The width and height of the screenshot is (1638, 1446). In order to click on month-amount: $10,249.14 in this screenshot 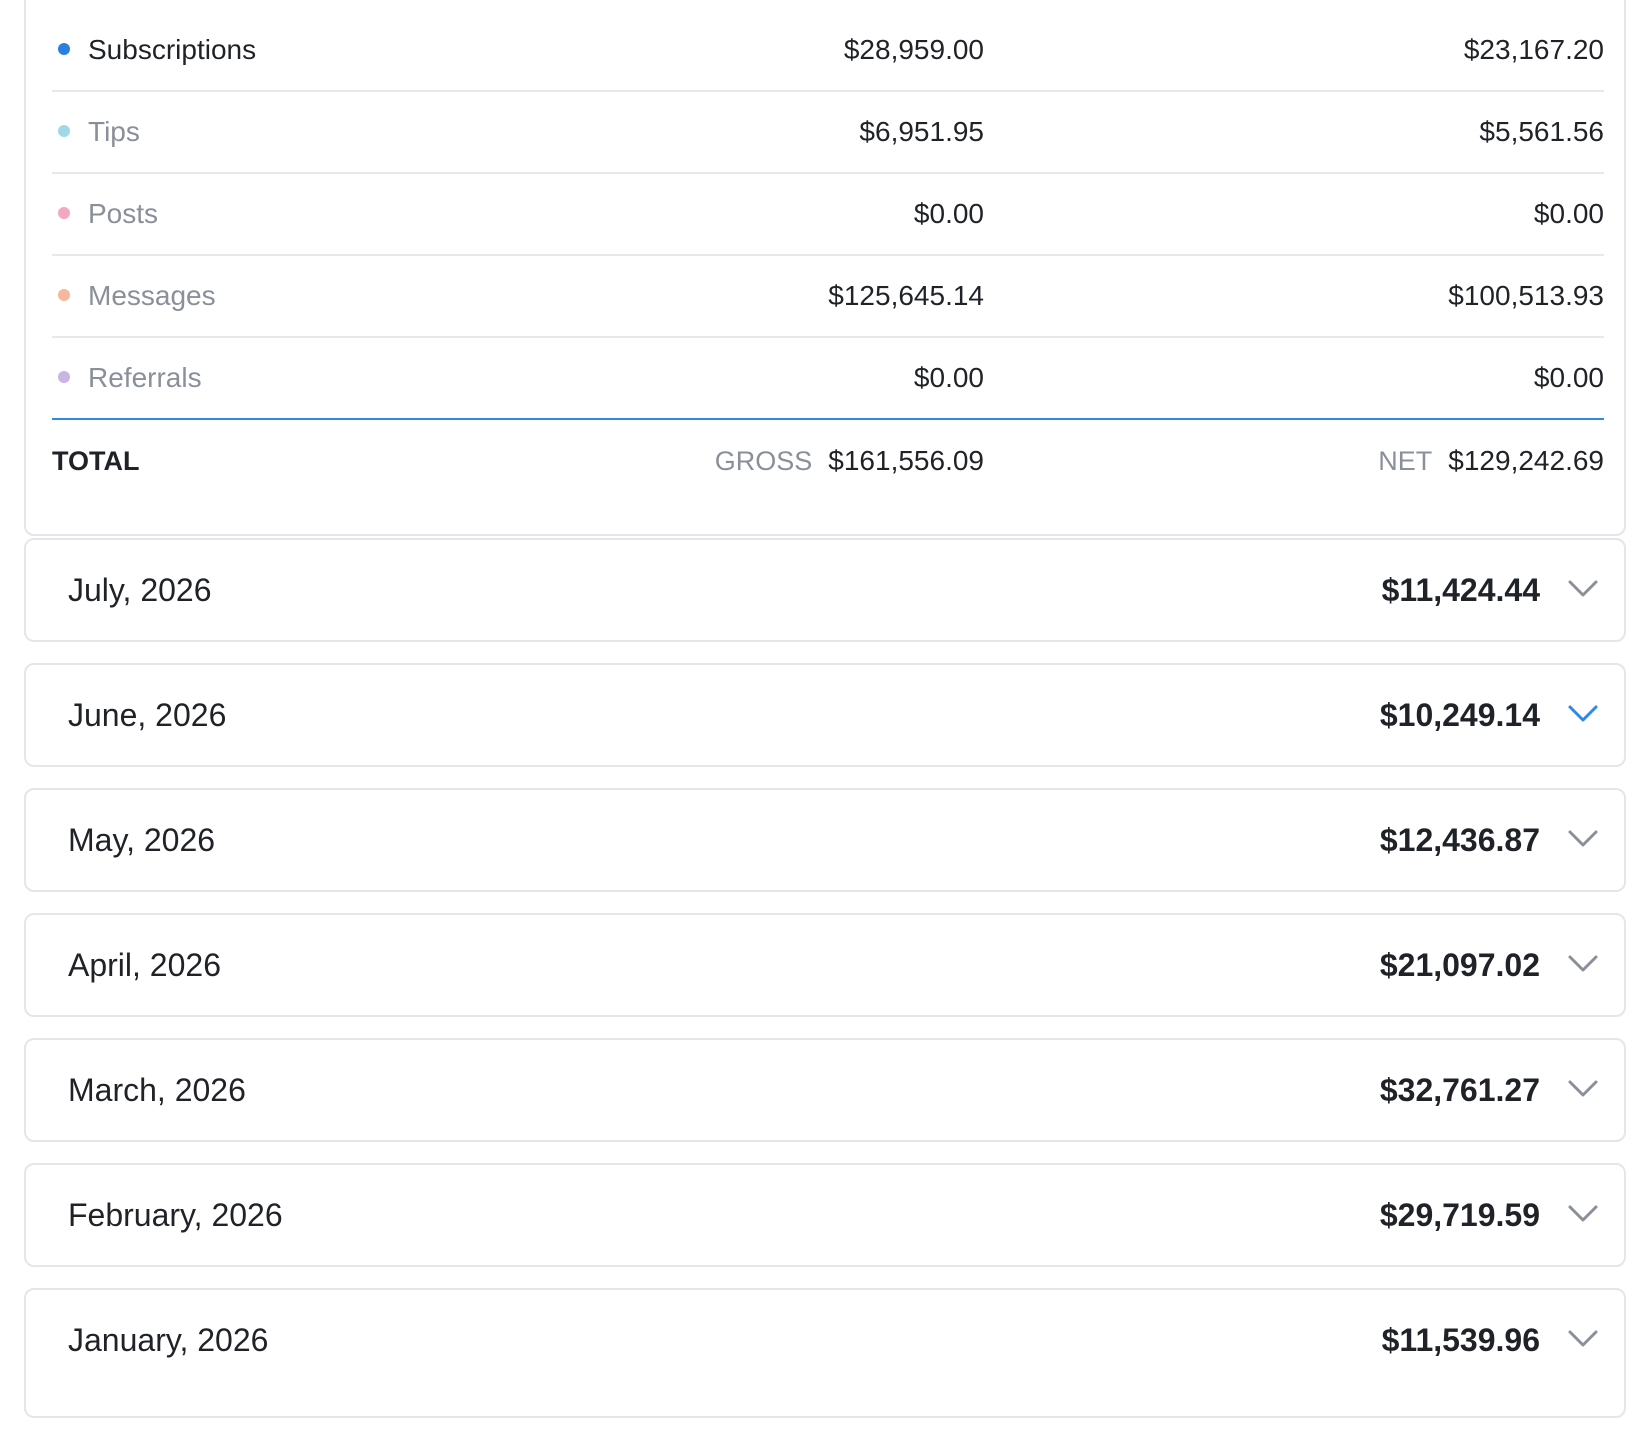, I will do `click(1459, 715)`.